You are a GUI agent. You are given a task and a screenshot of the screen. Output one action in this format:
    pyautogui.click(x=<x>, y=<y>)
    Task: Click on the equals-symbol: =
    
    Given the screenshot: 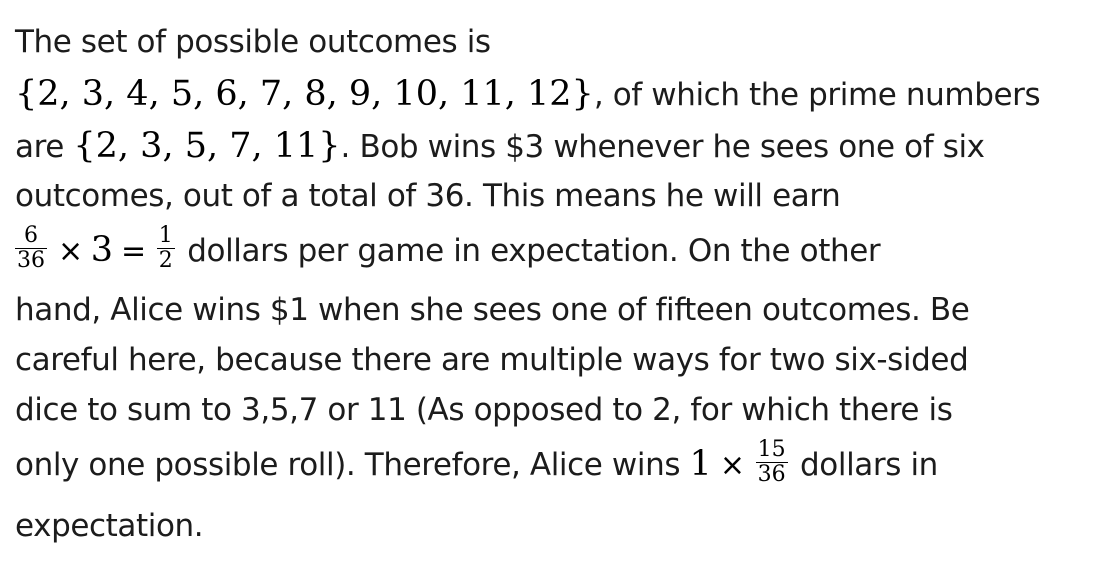 What is the action you would take?
    pyautogui.click(x=133, y=251)
    